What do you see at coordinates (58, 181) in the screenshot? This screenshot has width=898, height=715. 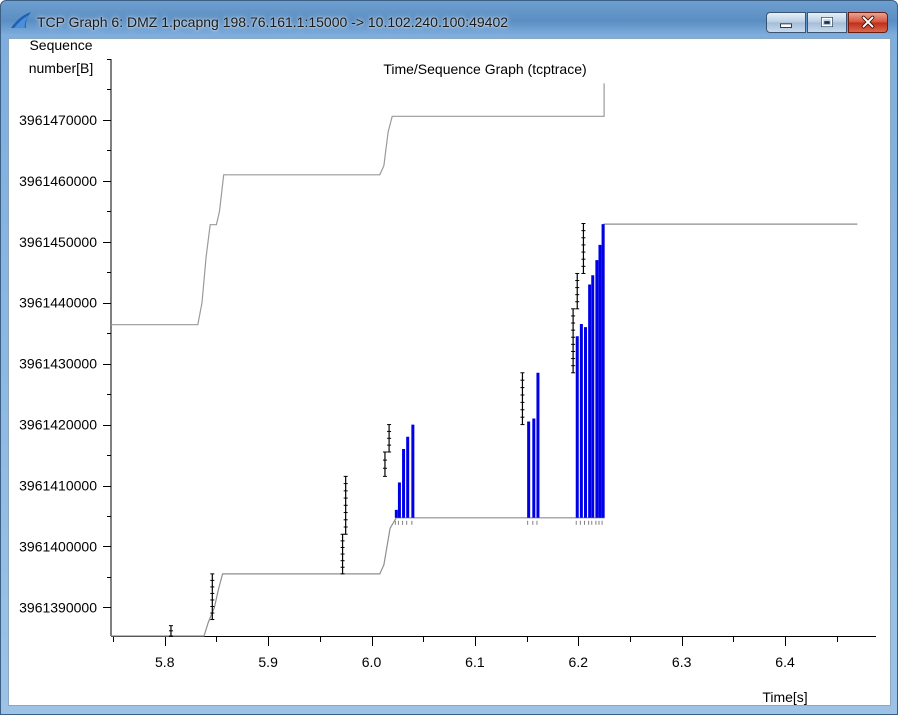 I see `y-tick-label: 3961460000` at bounding box center [58, 181].